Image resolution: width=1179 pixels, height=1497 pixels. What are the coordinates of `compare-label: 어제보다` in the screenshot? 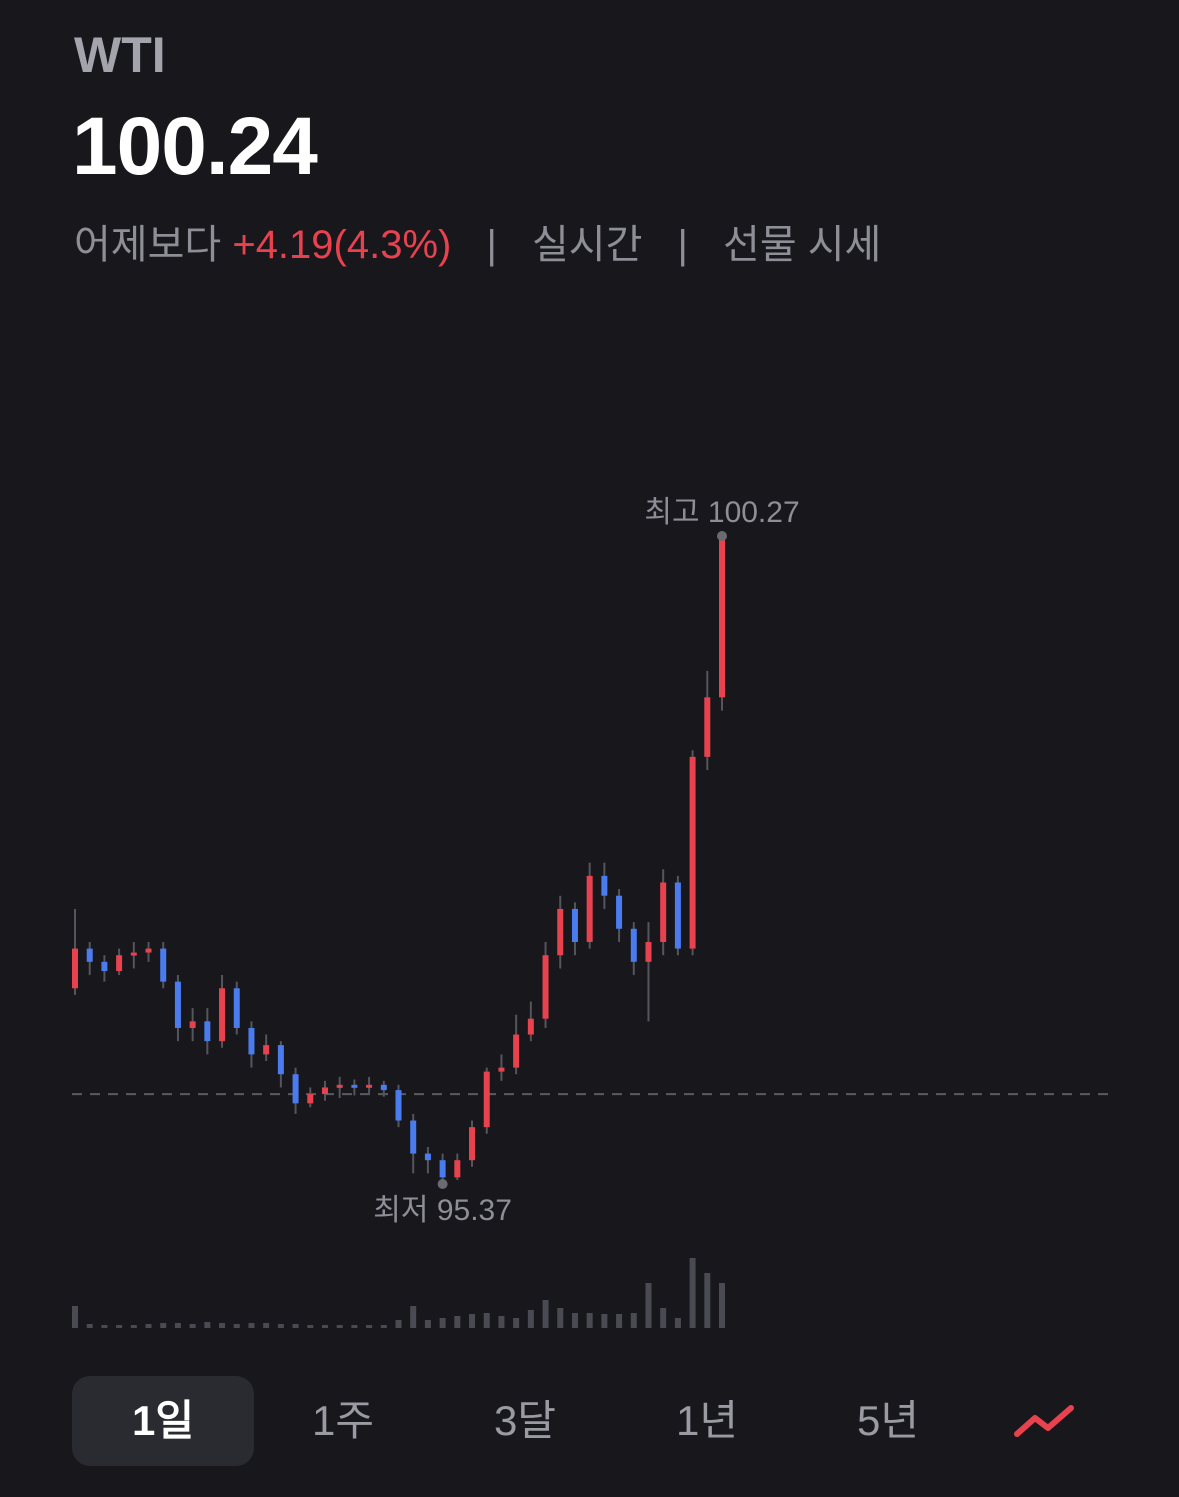 It's located at (148, 245).